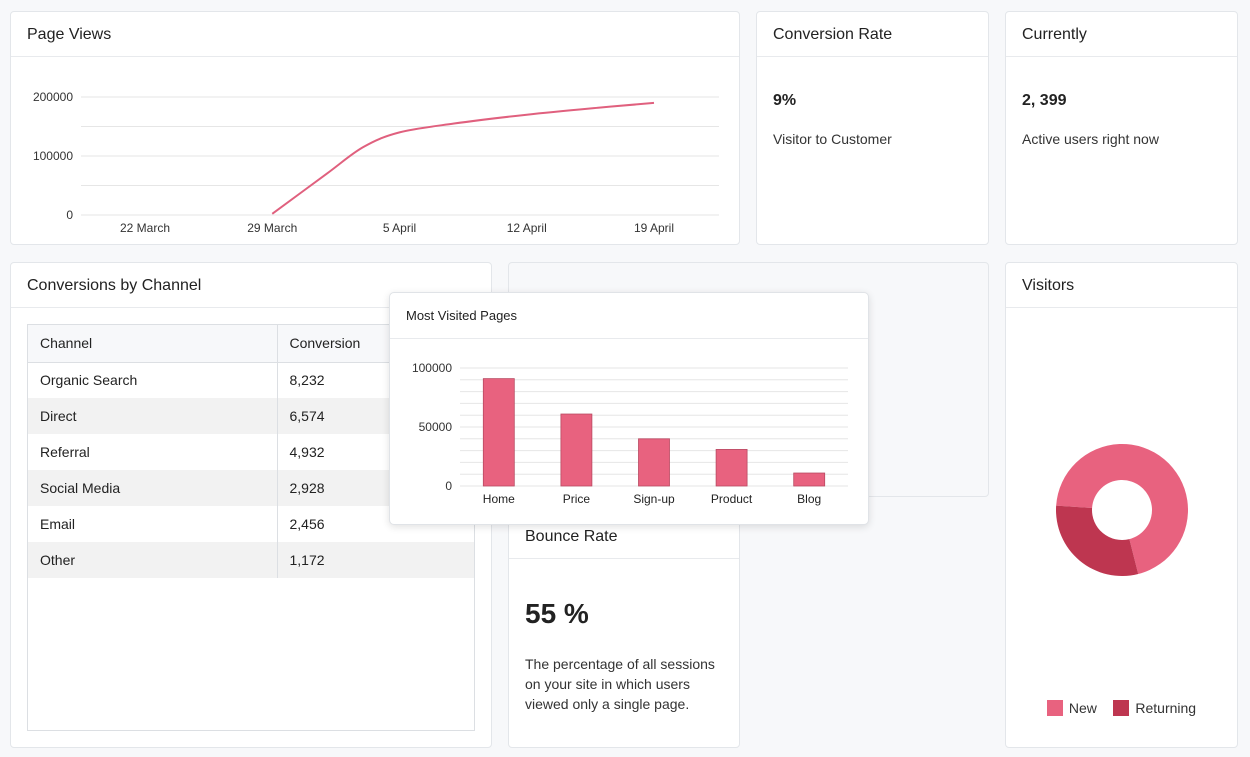  What do you see at coordinates (872, 34) in the screenshot?
I see `conversion-rate-title: Conversion Rate` at bounding box center [872, 34].